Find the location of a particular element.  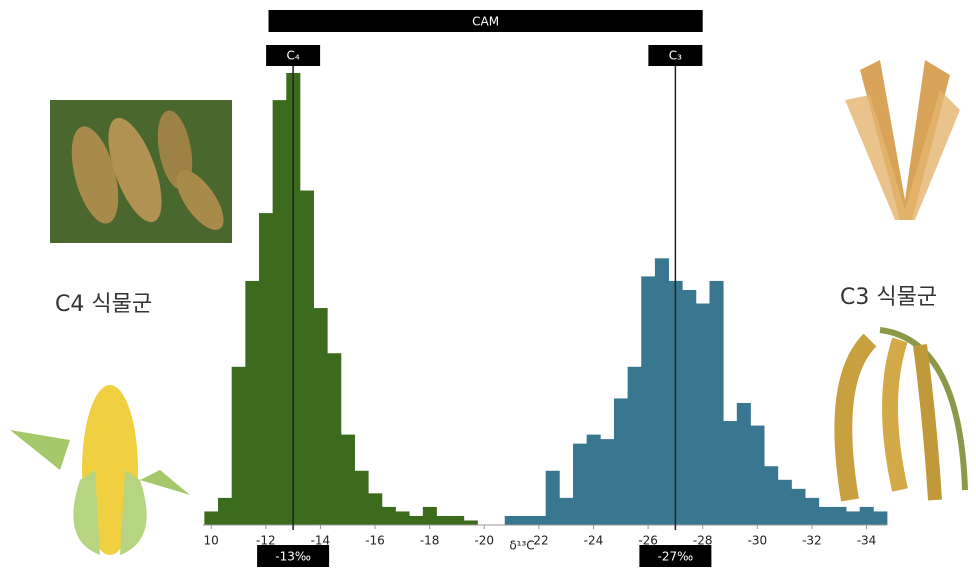

x-tick-label: -26 is located at coordinates (648, 541).